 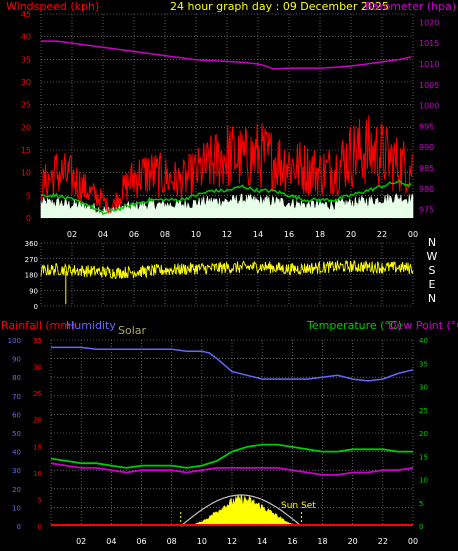 What do you see at coordinates (410, 6) in the screenshot?
I see `barometer-axis-label: Barometer (hpa)` at bounding box center [410, 6].